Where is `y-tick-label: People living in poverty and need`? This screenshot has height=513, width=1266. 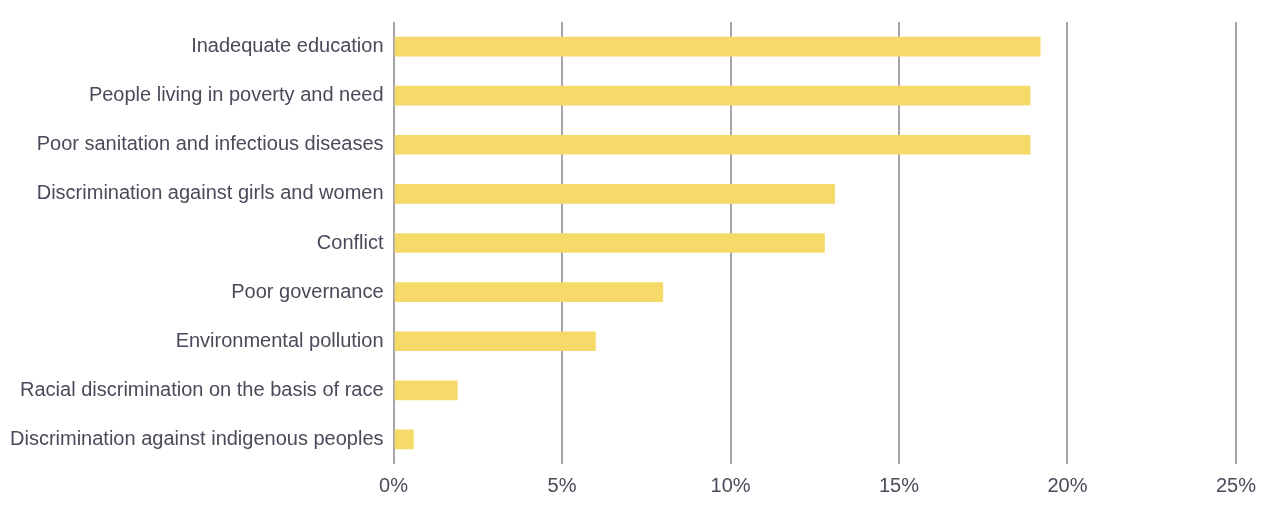 y-tick-label: People living in poverty and need is located at coordinates (236, 94).